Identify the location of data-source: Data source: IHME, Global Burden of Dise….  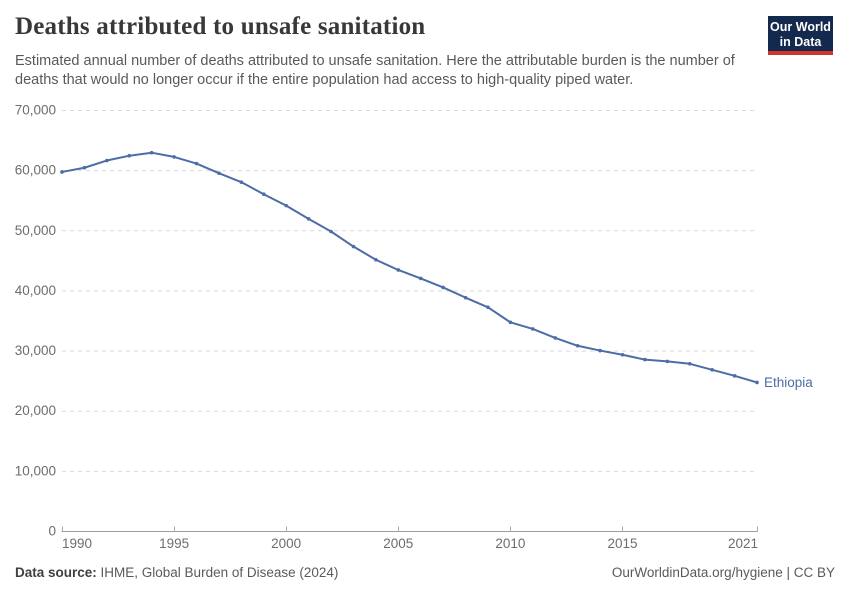
(176, 572).